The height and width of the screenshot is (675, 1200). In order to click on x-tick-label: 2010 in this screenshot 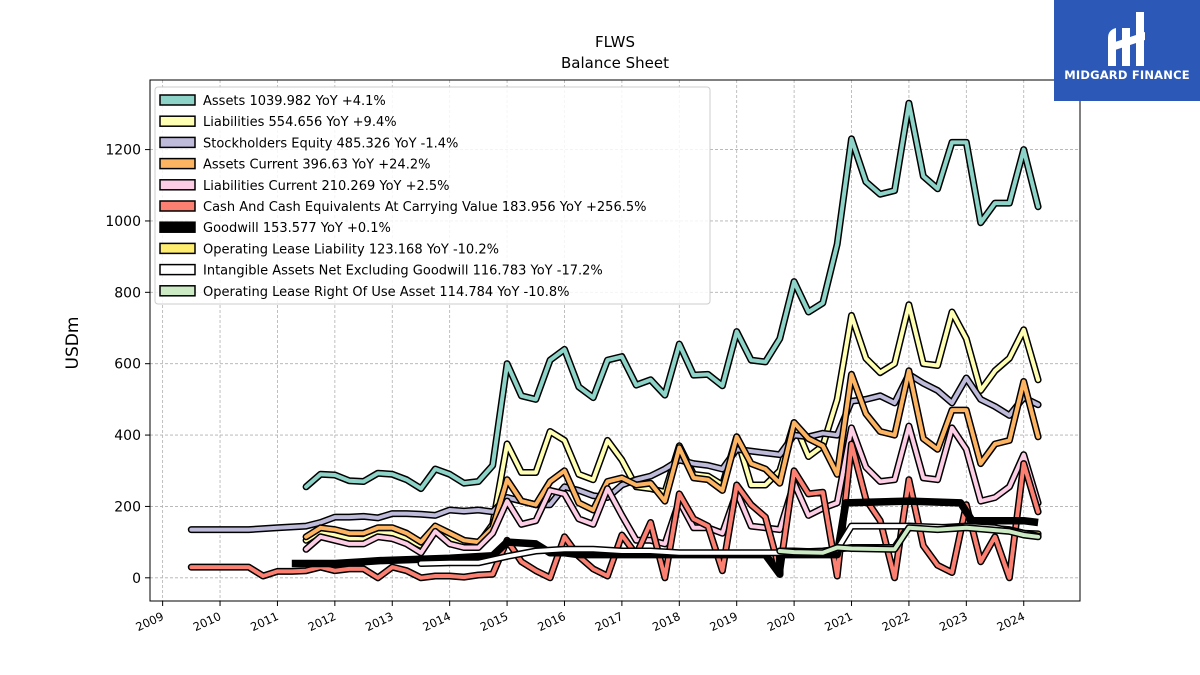, I will do `click(207, 621)`.